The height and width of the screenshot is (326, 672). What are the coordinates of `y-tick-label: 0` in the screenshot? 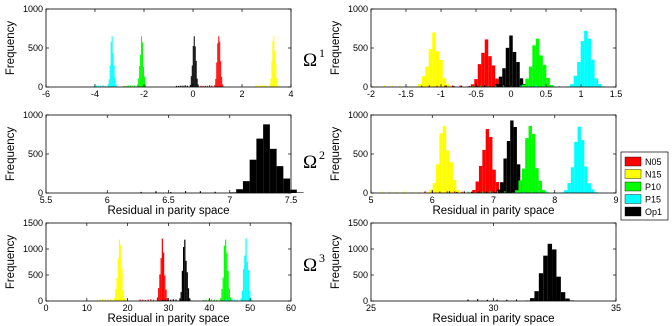 It's located at (40, 193).